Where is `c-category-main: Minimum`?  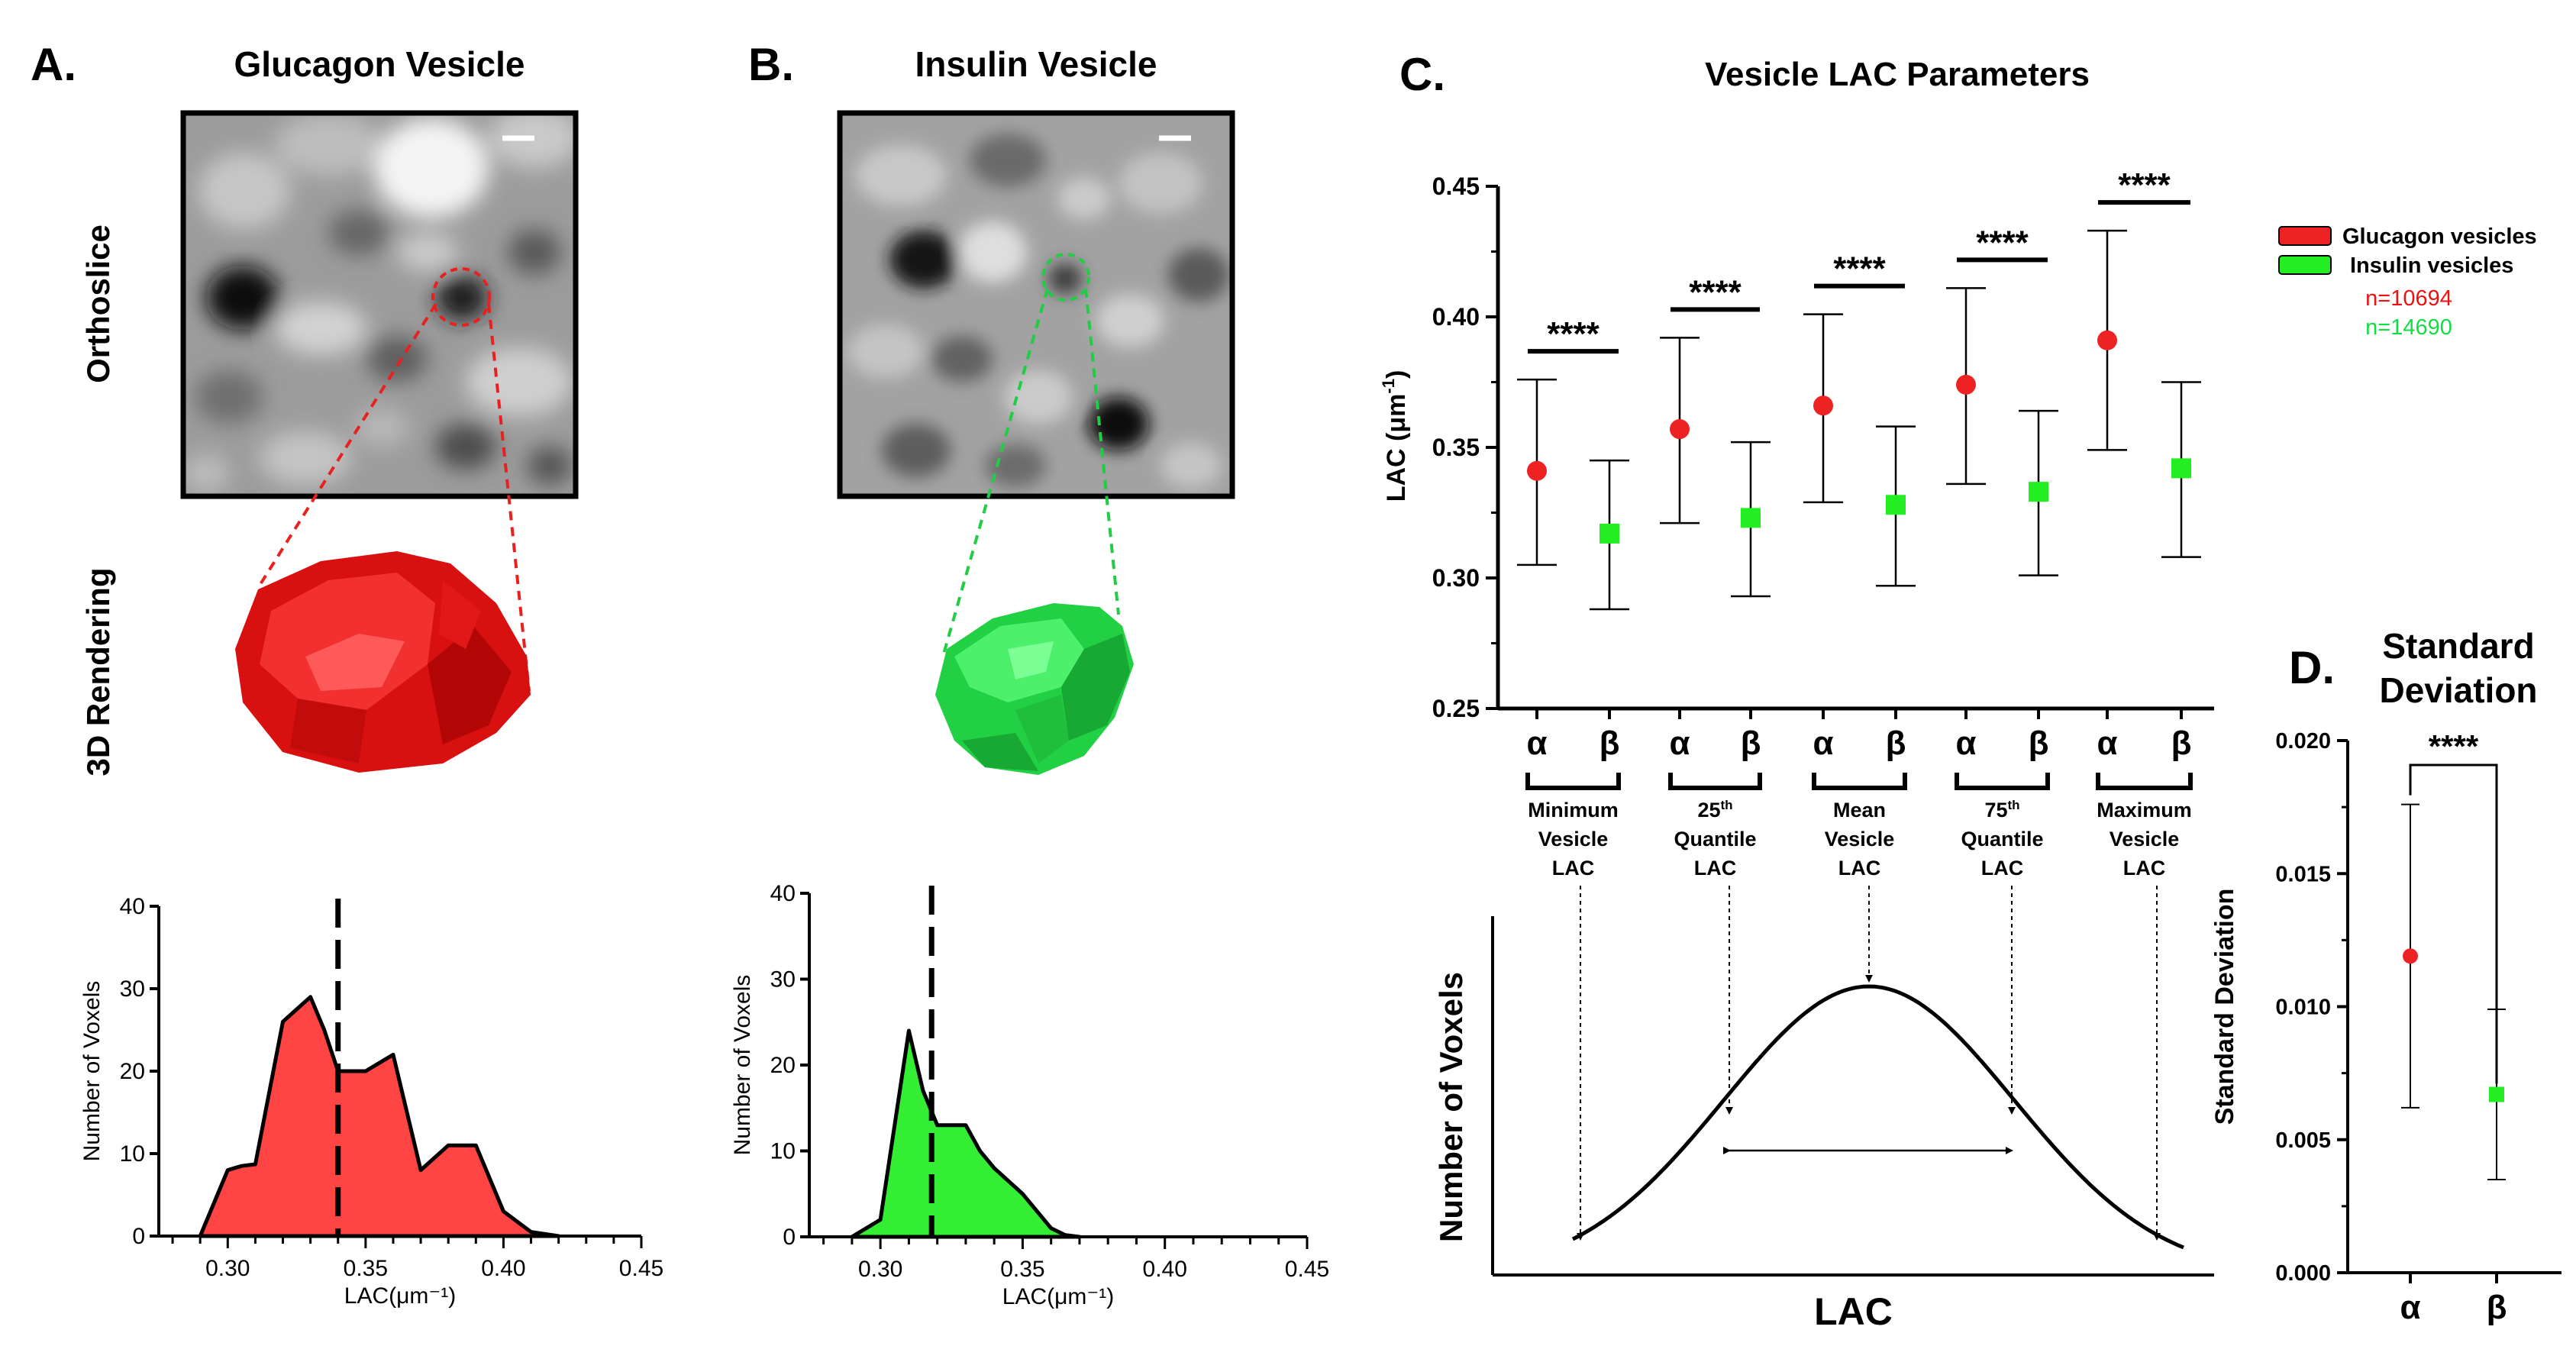 c-category-main: Minimum is located at coordinates (1573, 810).